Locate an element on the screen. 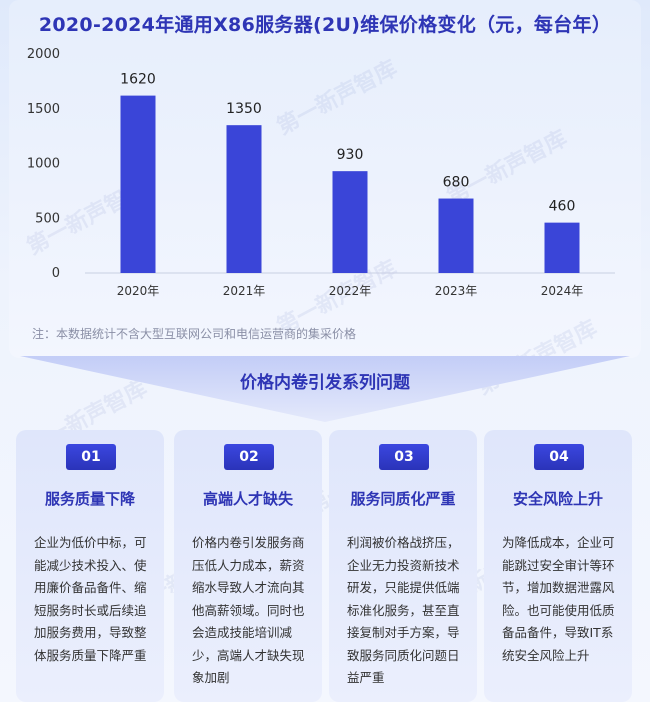  x-tick-label: 2021年 is located at coordinates (244, 291).